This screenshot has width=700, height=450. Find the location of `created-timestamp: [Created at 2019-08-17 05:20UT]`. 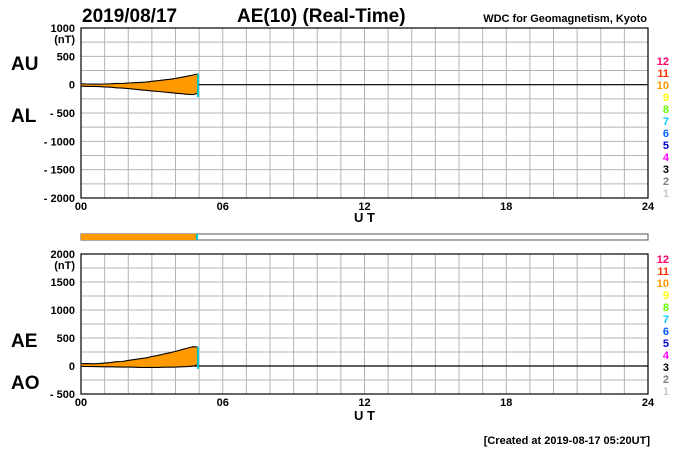

created-timestamp: [Created at 2019-08-17 05:20UT] is located at coordinates (567, 441).